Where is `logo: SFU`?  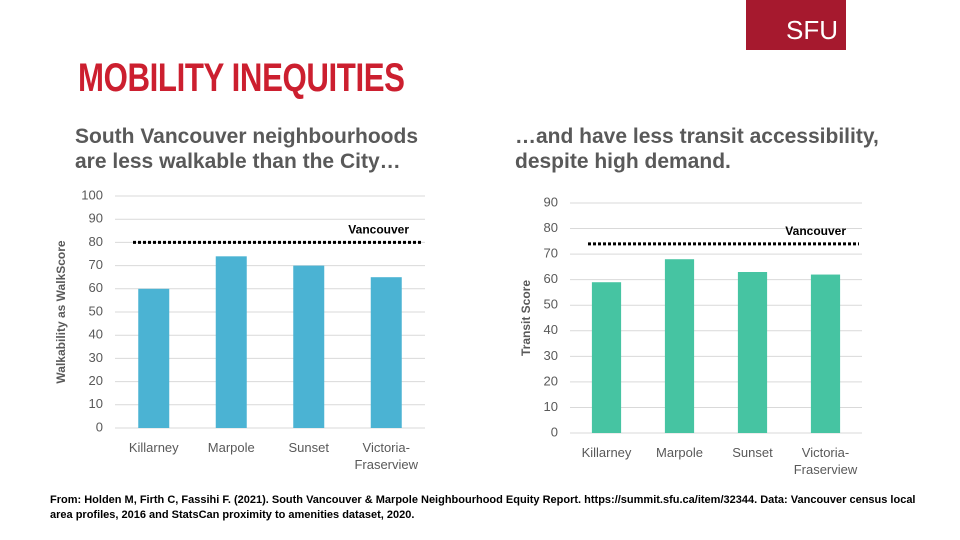
logo: SFU is located at coordinates (796, 25).